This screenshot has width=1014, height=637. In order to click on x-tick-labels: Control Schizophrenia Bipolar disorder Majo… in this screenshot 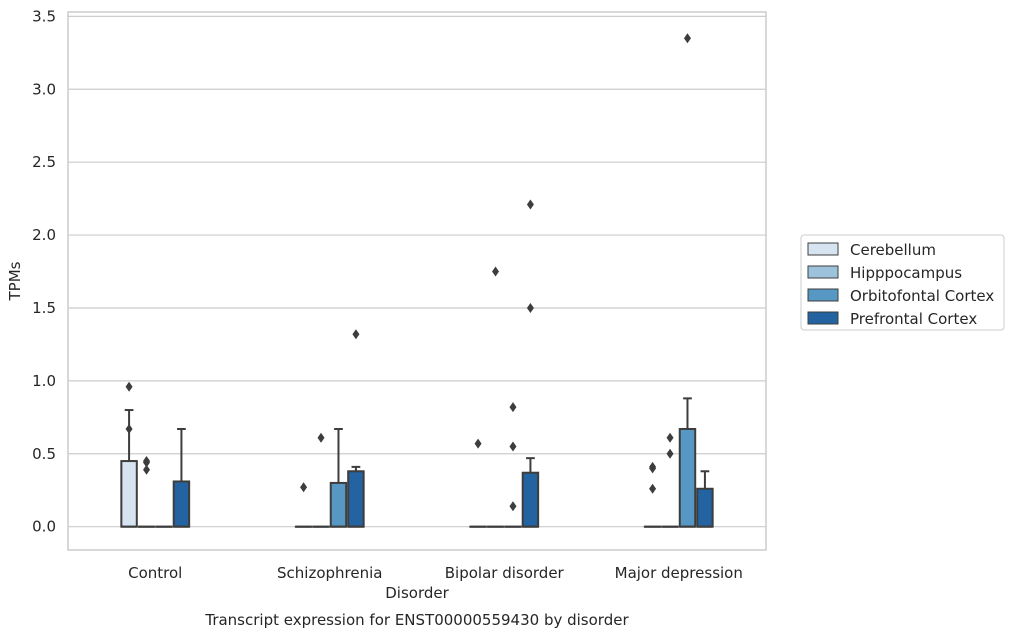, I will do `click(435, 573)`.